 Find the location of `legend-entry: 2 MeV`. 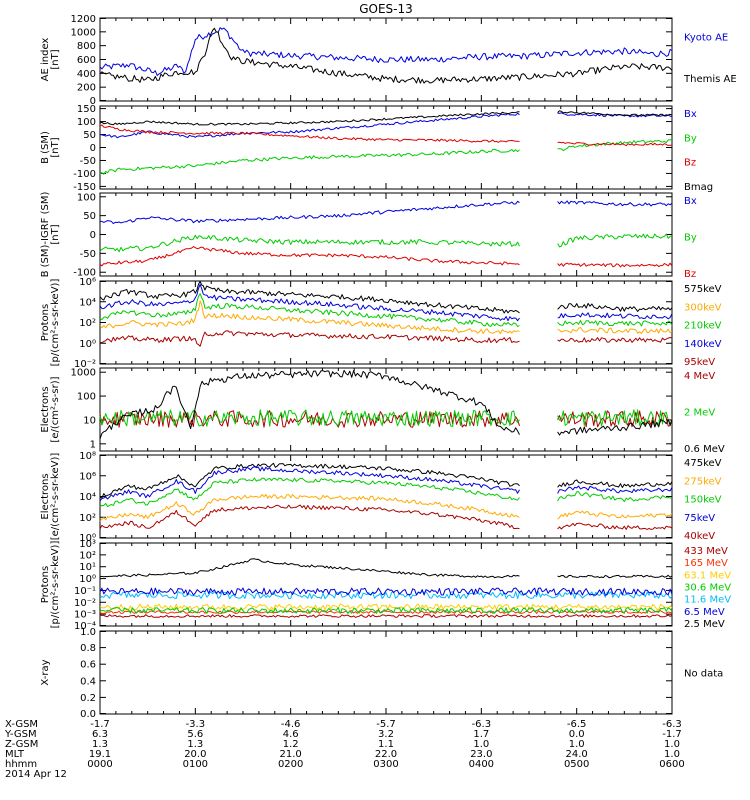

legend-entry: 2 MeV is located at coordinates (699, 413).